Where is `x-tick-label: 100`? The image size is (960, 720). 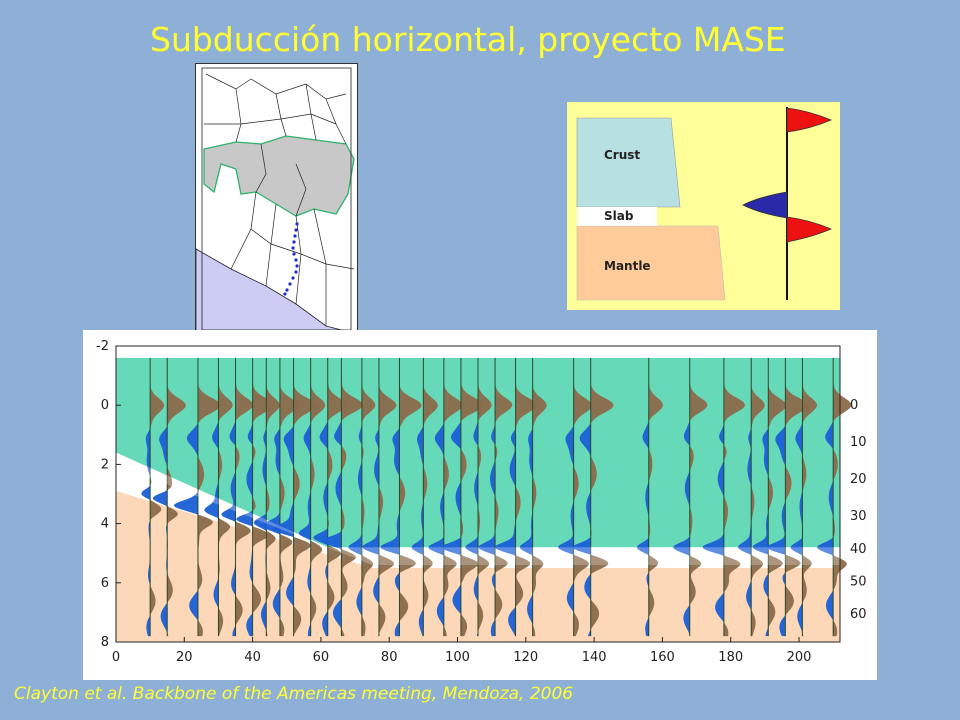
x-tick-label: 100 is located at coordinates (457, 657).